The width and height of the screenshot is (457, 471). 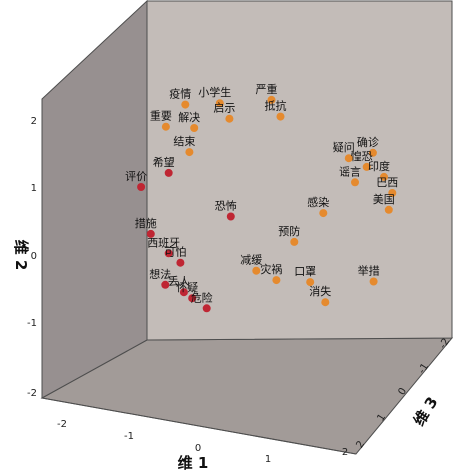 What do you see at coordinates (193, 462) in the screenshot?
I see `x-axis-title: 维 1` at bounding box center [193, 462].